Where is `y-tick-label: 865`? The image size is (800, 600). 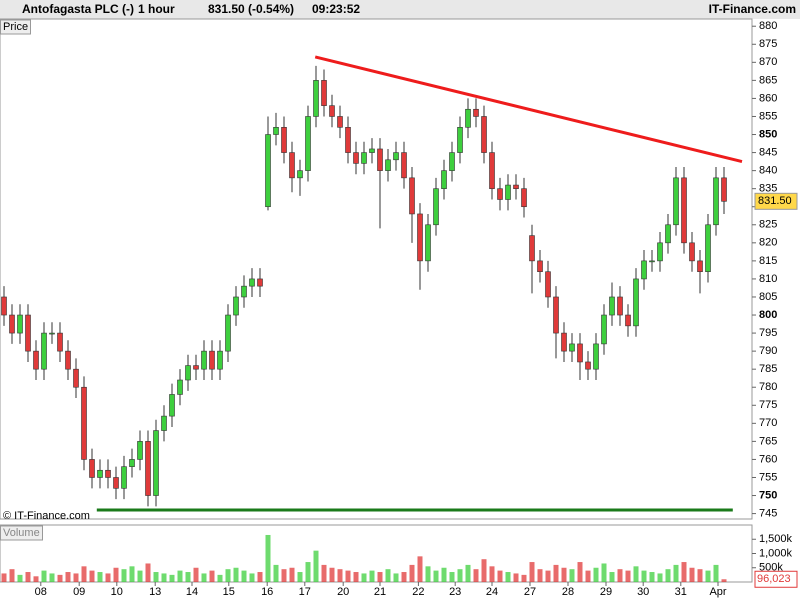
y-tick-label: 865 is located at coordinates (768, 80).